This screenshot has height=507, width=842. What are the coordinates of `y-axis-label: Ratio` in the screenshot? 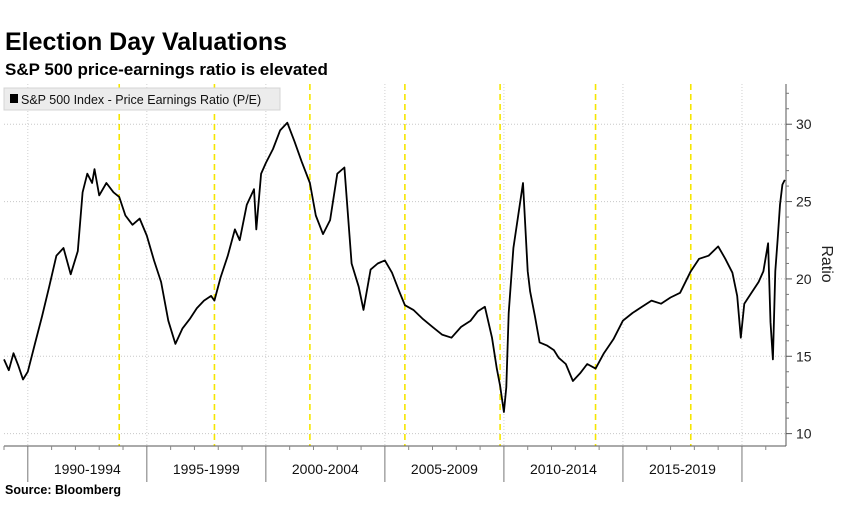 It's located at (826, 263).